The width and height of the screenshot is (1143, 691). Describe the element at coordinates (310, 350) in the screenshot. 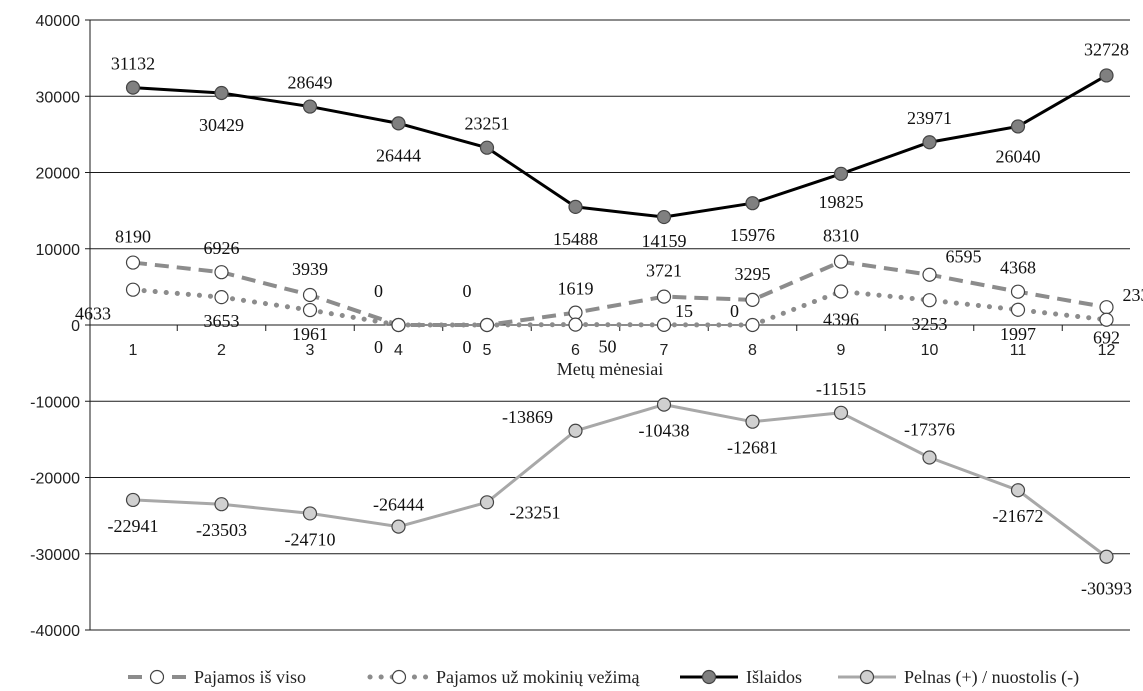

I see `x-tick-label: 3` at that location.